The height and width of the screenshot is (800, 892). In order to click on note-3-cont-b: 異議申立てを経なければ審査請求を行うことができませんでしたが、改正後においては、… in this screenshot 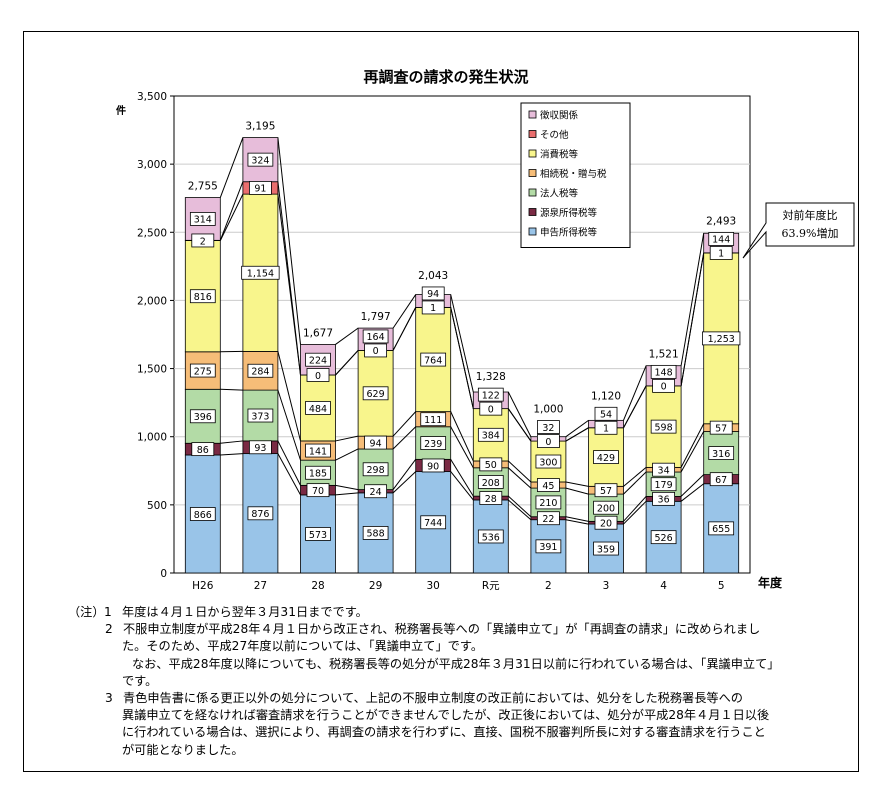, I will do `click(446, 715)`.